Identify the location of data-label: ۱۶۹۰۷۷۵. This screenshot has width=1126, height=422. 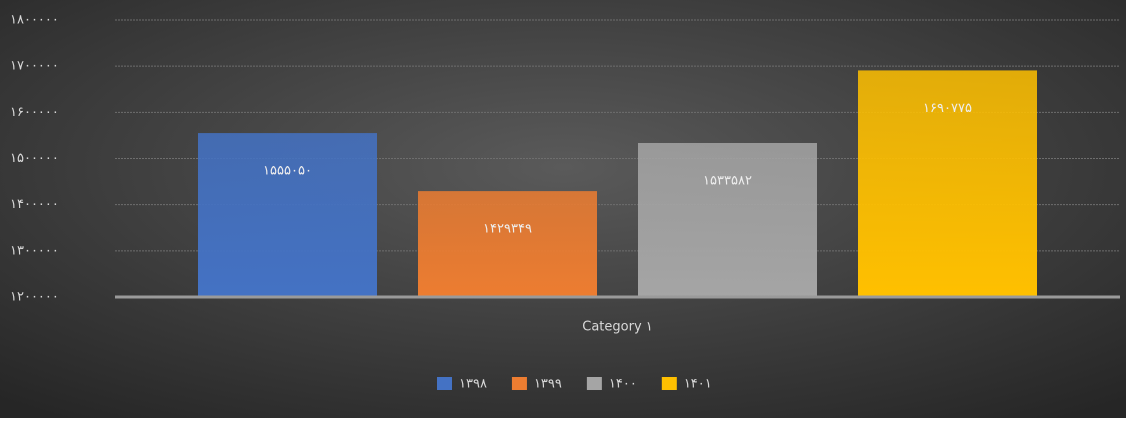
(947, 108).